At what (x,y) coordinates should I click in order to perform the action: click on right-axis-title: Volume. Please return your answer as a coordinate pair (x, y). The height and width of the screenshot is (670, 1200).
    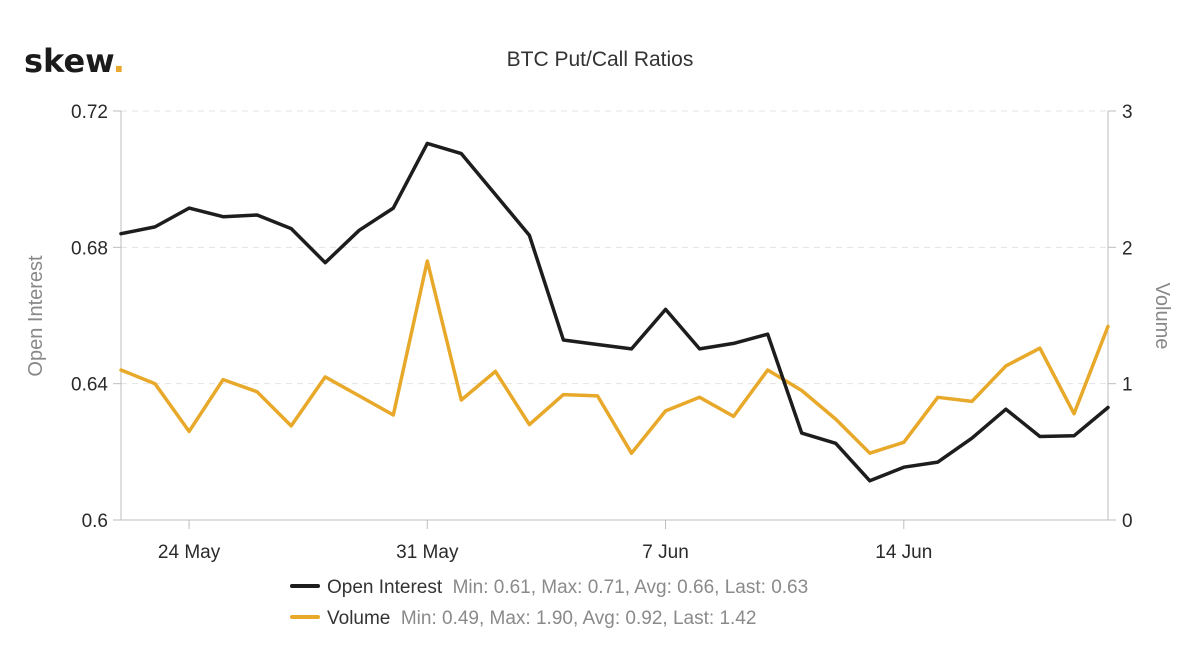
    Looking at the image, I should click on (1162, 316).